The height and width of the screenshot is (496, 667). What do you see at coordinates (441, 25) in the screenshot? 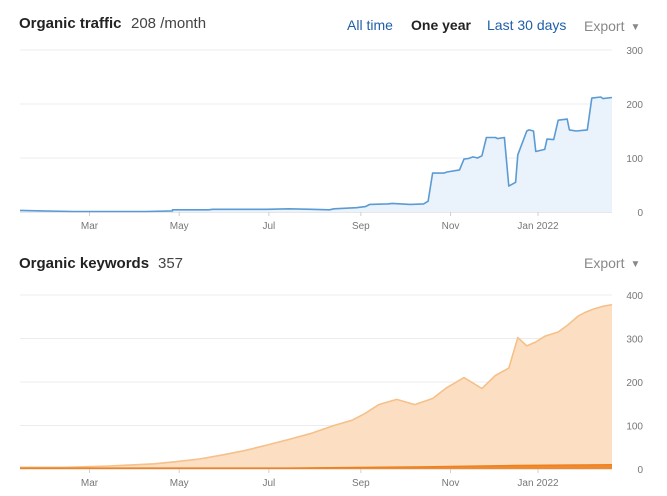
I see `range-one-year-tab: One year` at bounding box center [441, 25].